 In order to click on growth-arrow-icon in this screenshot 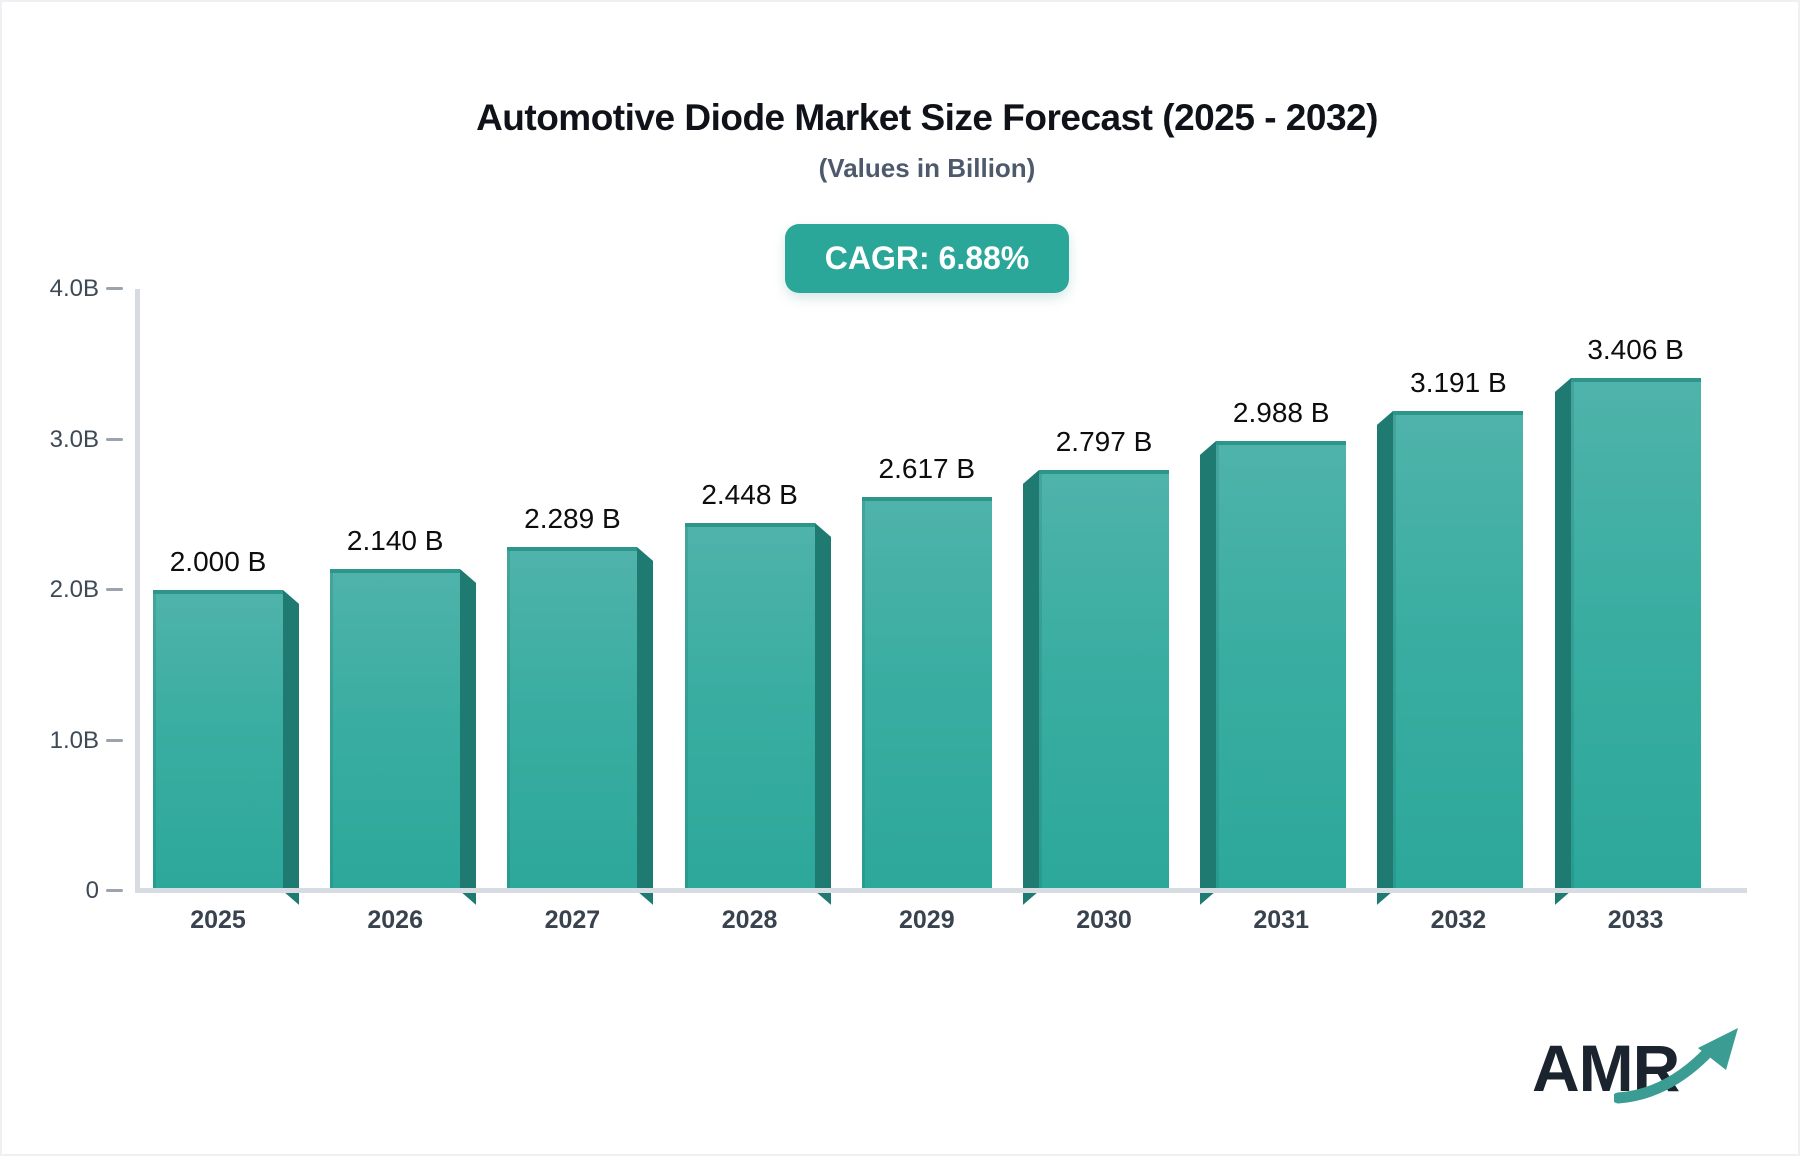, I will do `click(1676, 1066)`.